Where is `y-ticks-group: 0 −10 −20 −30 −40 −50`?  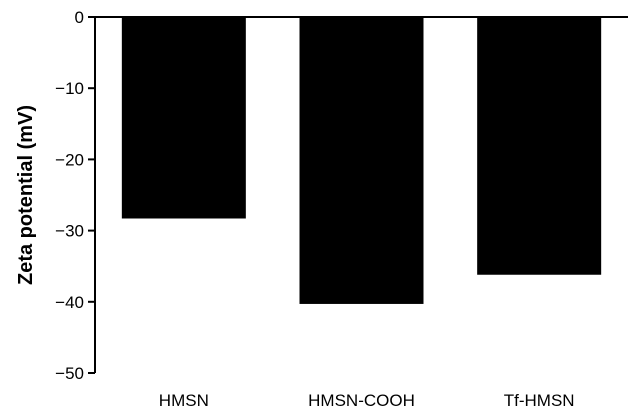 y-ticks-group: 0 −10 −20 −30 −40 −50 is located at coordinates (75, 195).